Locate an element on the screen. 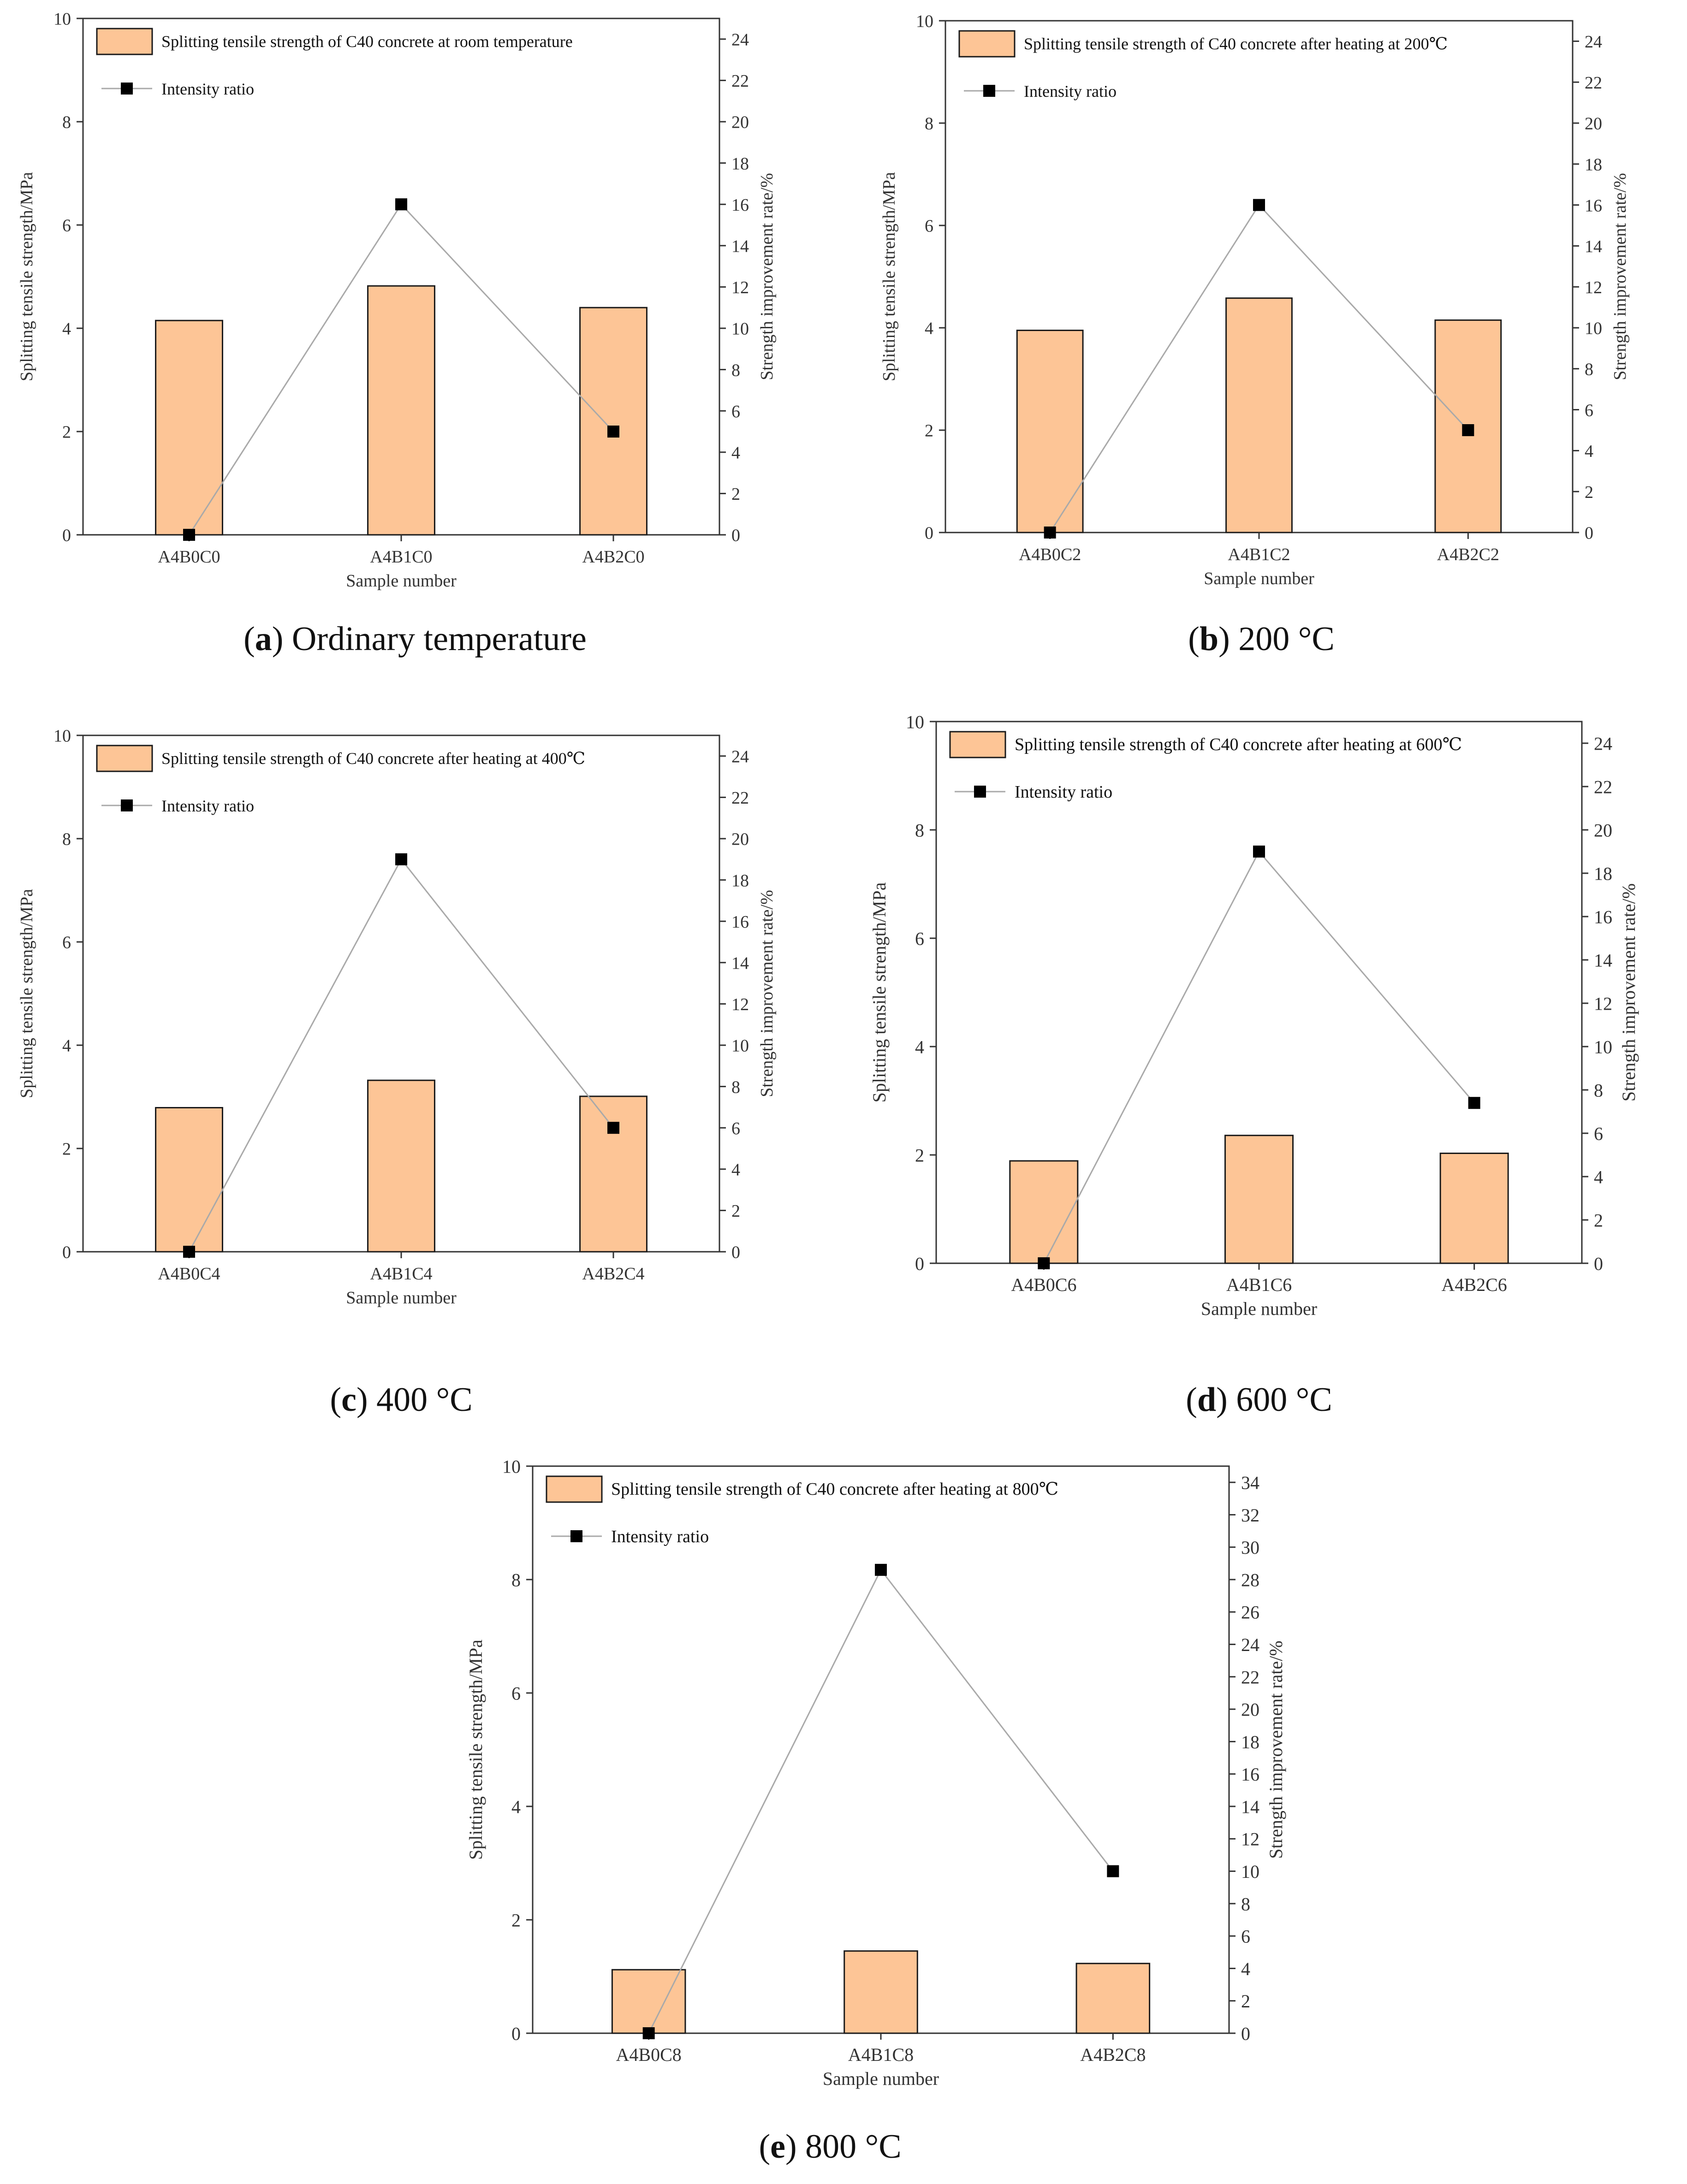 The image size is (1687, 2184). right-y-tick-label: 16 is located at coordinates (1593, 205).